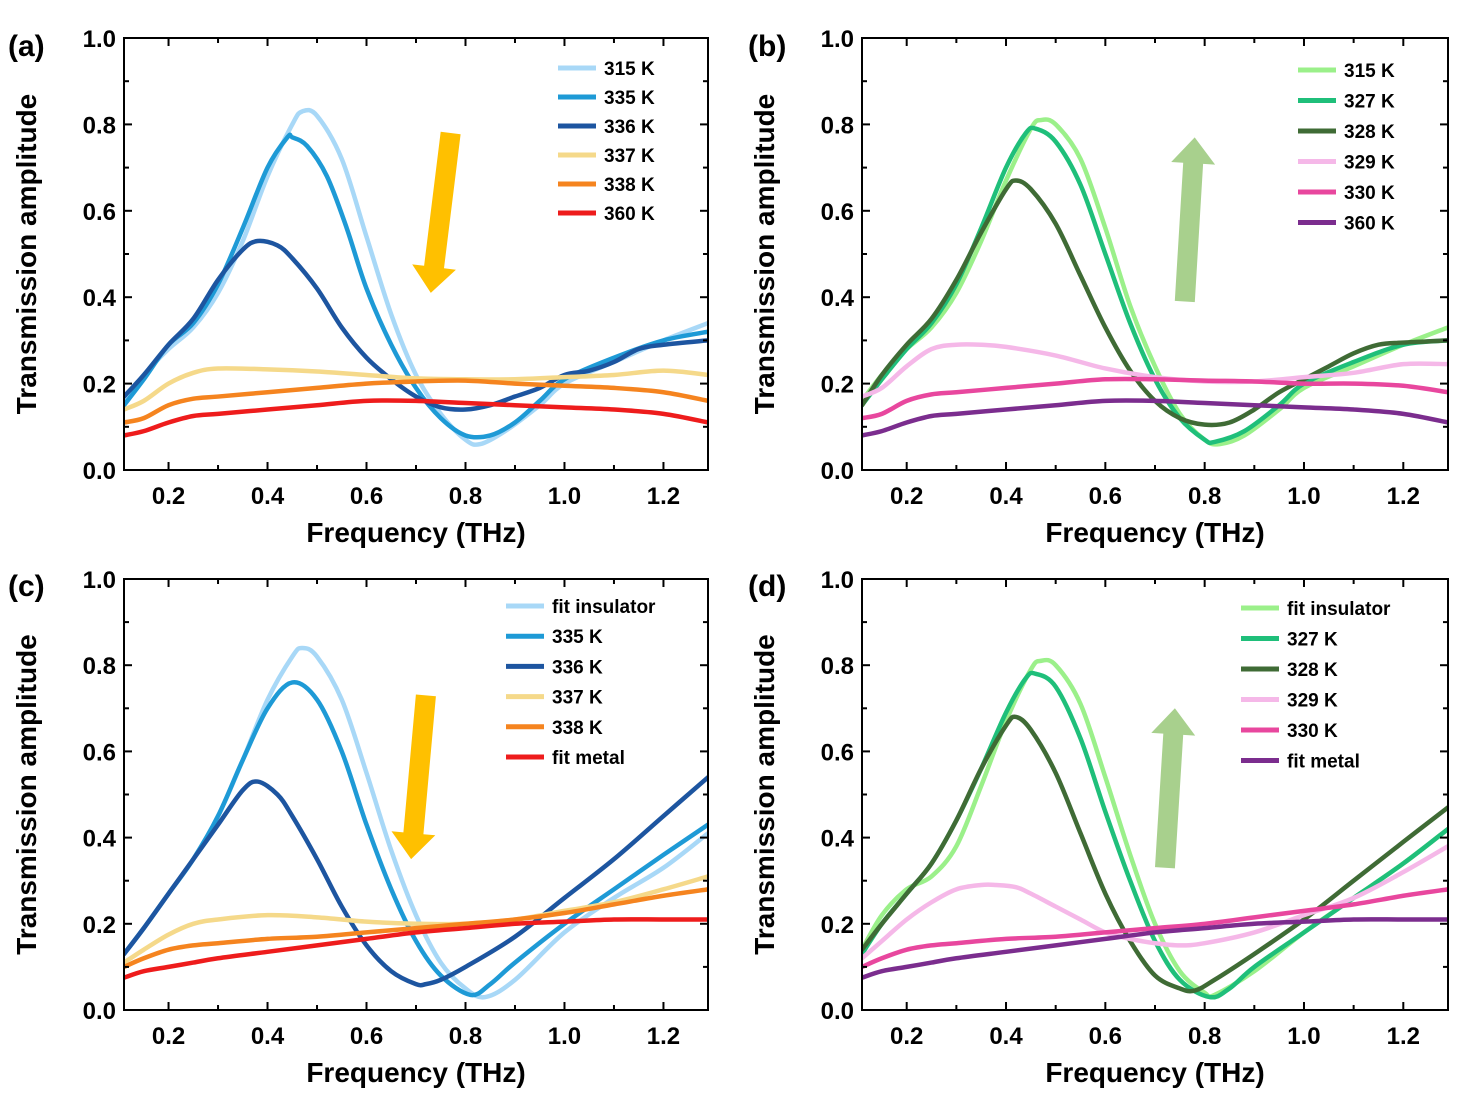  I want to click on panel-label: (a), so click(26, 46).